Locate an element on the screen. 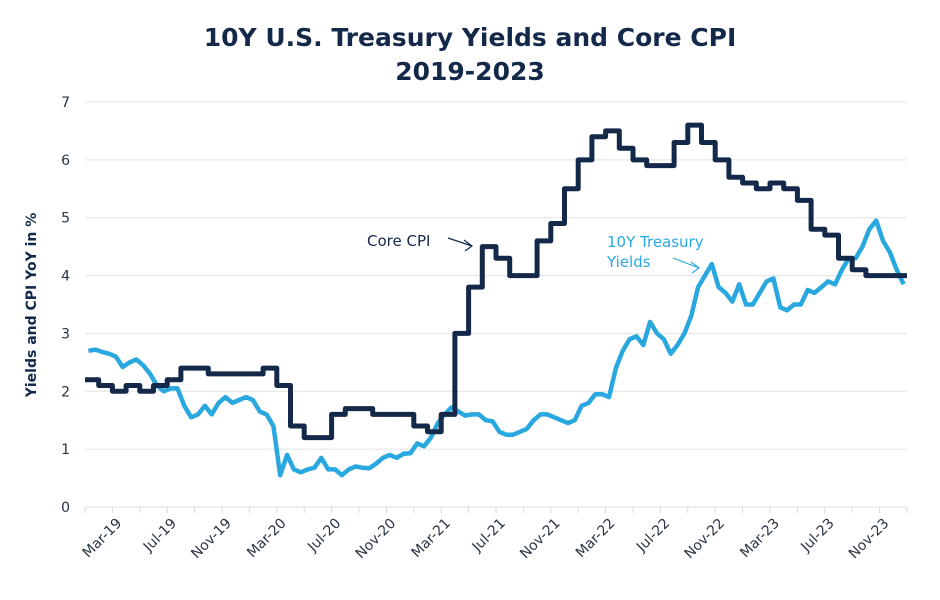  core-cpi-arrow is located at coordinates (460, 244).